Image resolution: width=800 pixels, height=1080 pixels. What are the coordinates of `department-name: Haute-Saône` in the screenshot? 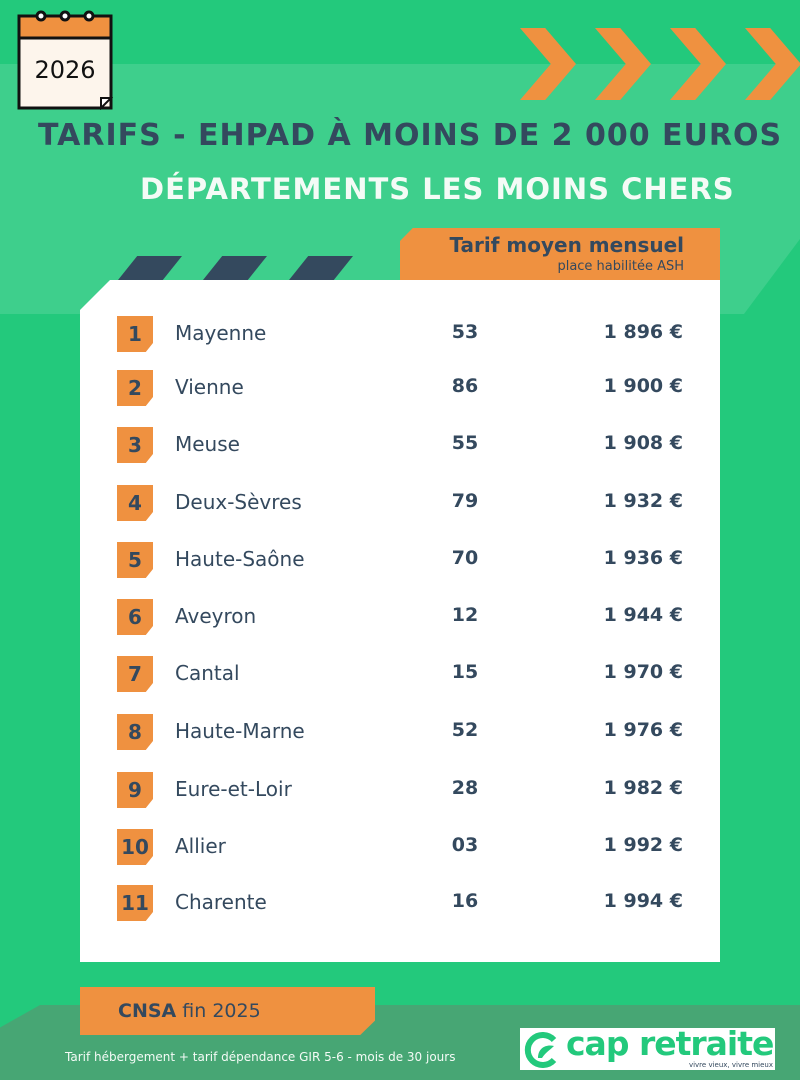 It's located at (240, 559).